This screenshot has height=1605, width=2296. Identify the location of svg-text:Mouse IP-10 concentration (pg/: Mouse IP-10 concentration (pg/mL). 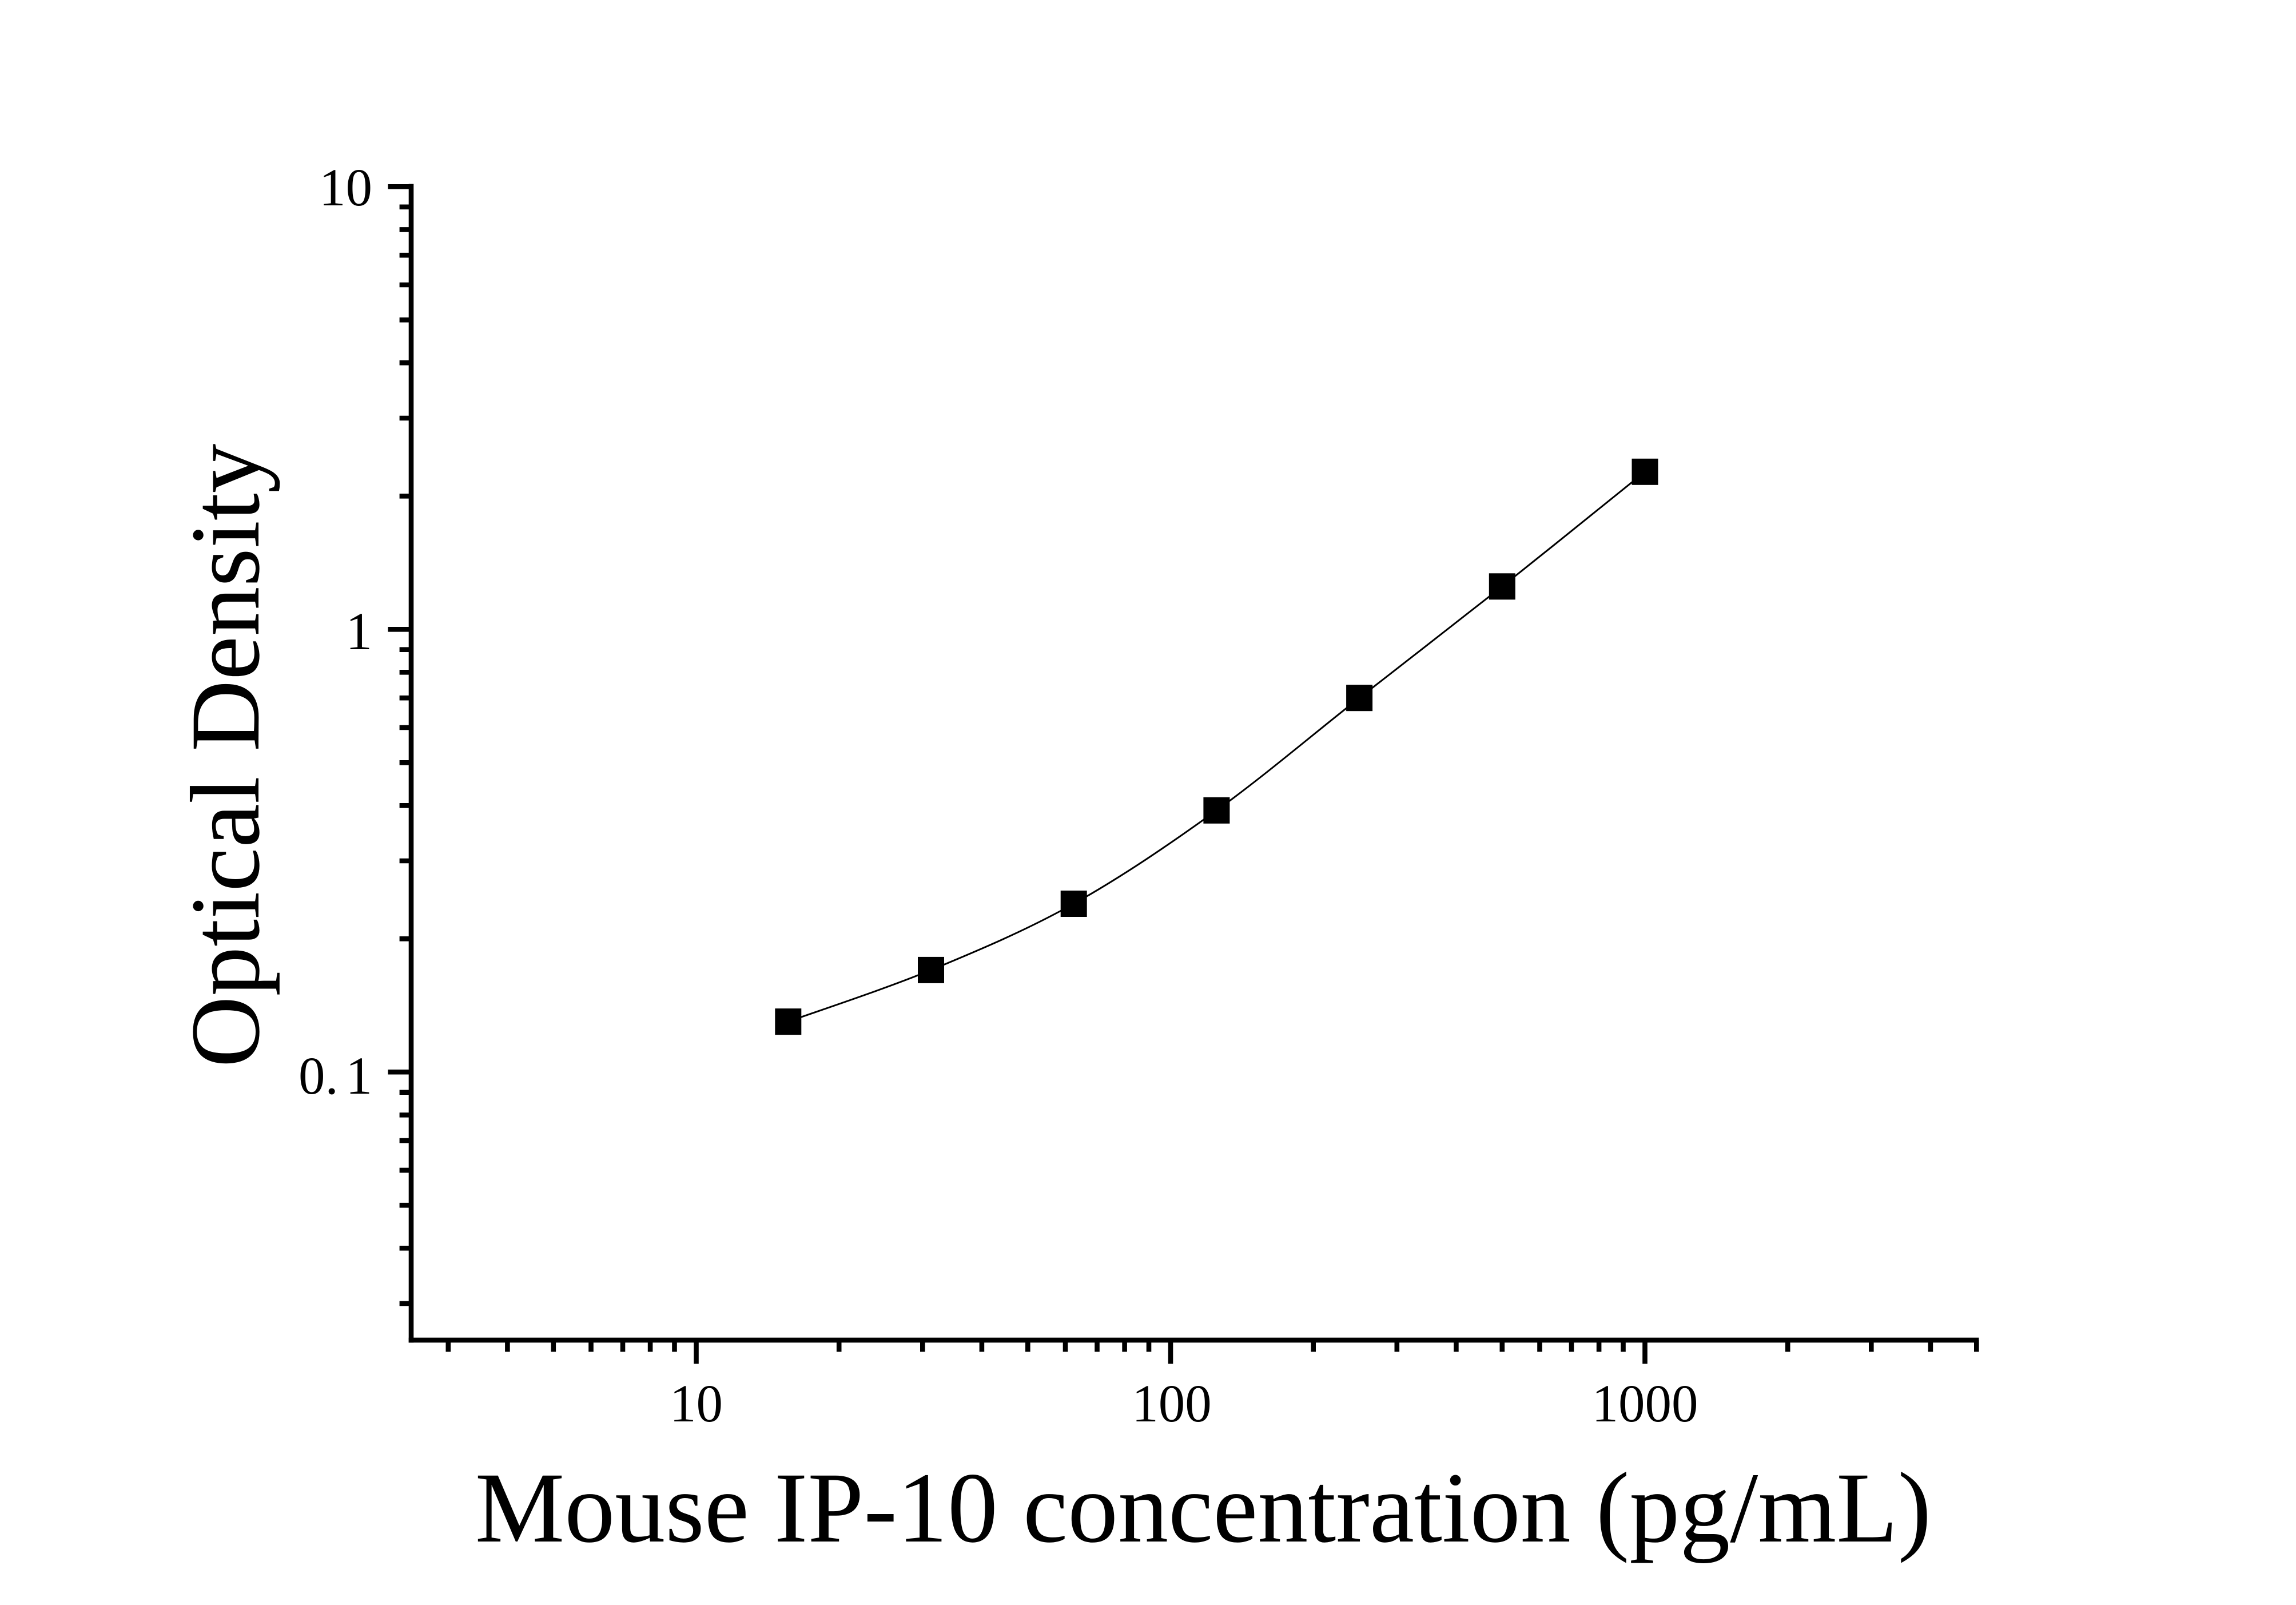
(1204, 1508).